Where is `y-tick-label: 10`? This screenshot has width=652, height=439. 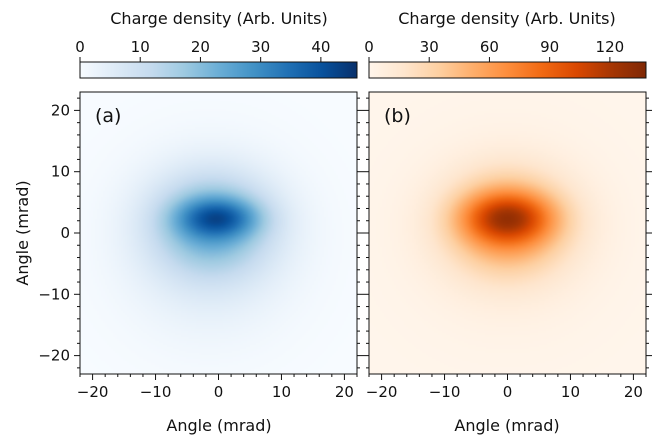
y-tick-label: 10 is located at coordinates (60, 172).